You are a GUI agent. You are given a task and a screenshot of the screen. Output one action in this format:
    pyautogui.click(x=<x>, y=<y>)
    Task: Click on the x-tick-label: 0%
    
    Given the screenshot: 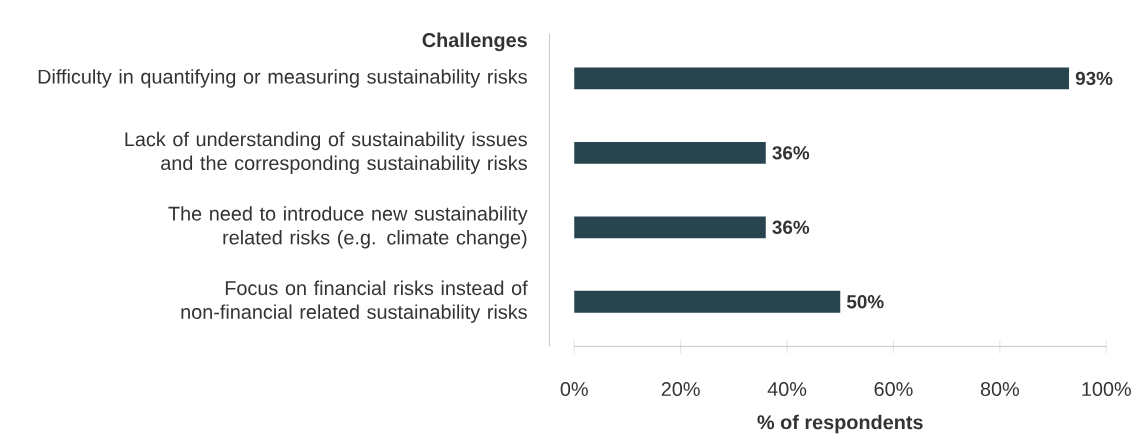 What is the action you would take?
    pyautogui.click(x=574, y=389)
    